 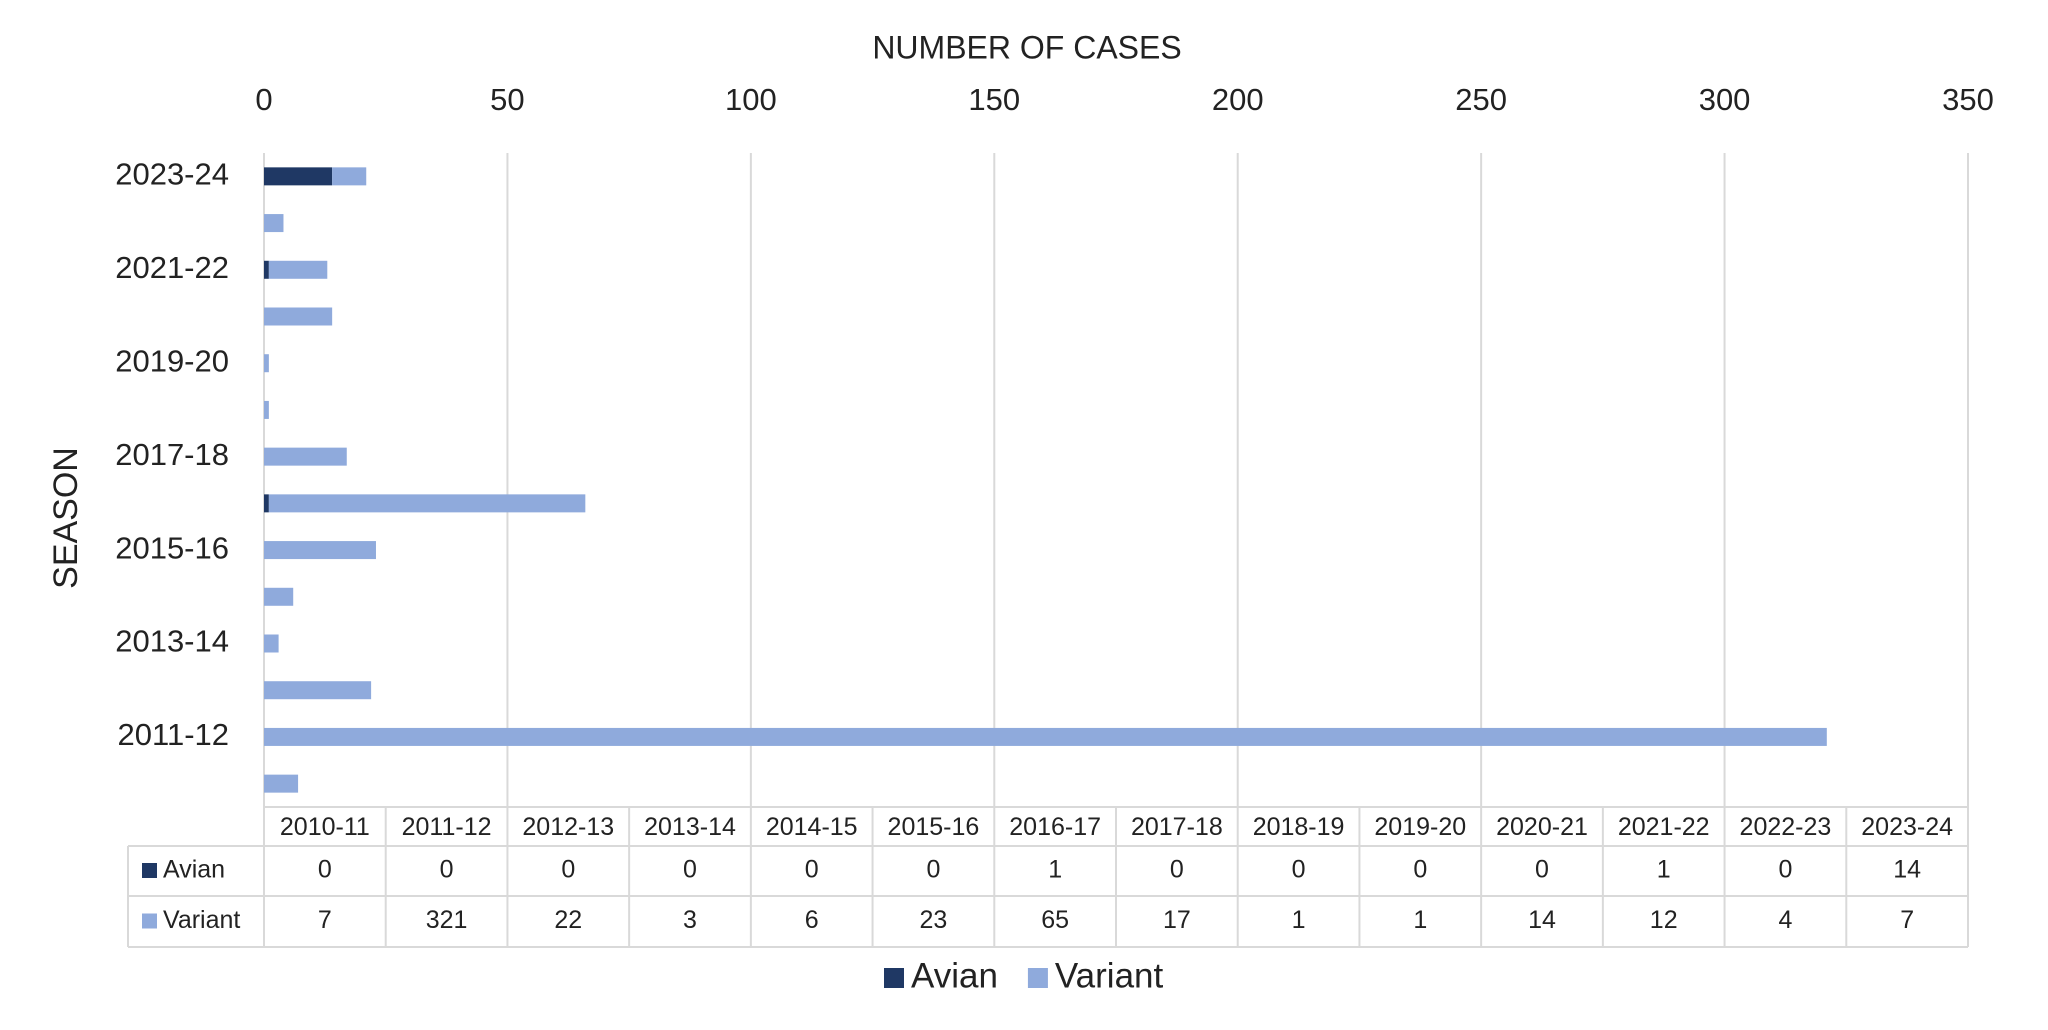 What do you see at coordinates (201, 920) in the screenshot?
I see `table-row-label: Variant` at bounding box center [201, 920].